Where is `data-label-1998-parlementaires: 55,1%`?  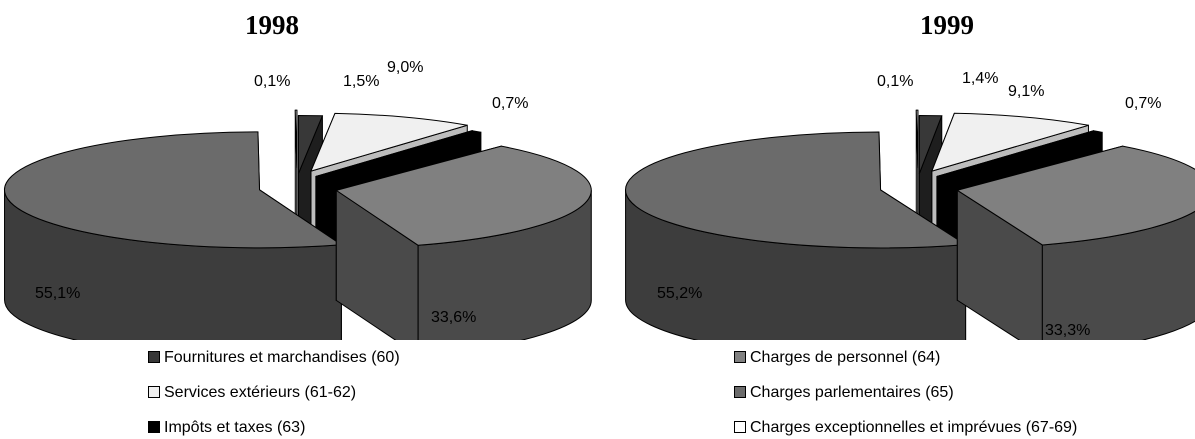 data-label-1998-parlementaires: 55,1% is located at coordinates (57, 293).